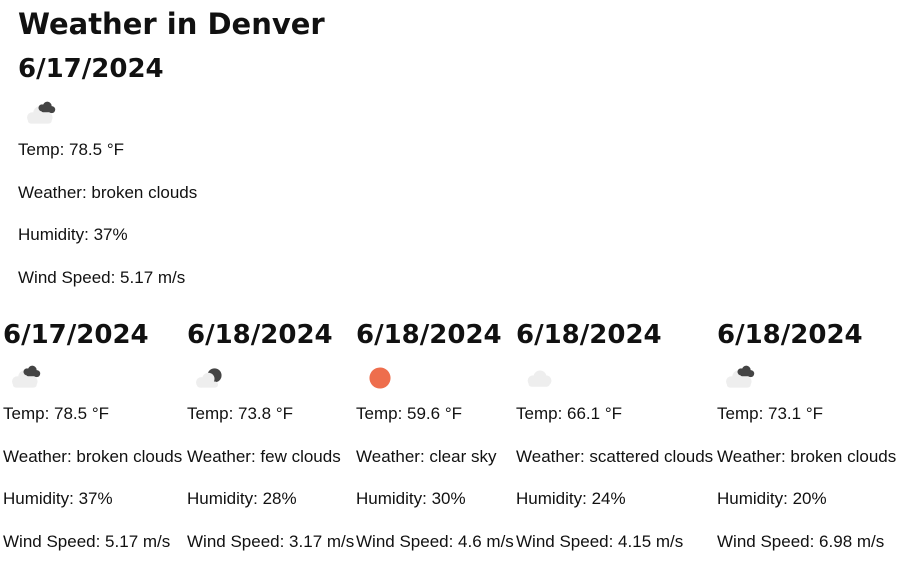  I want to click on forecast-temp: Temp: 73.1 °F, so click(770, 413).